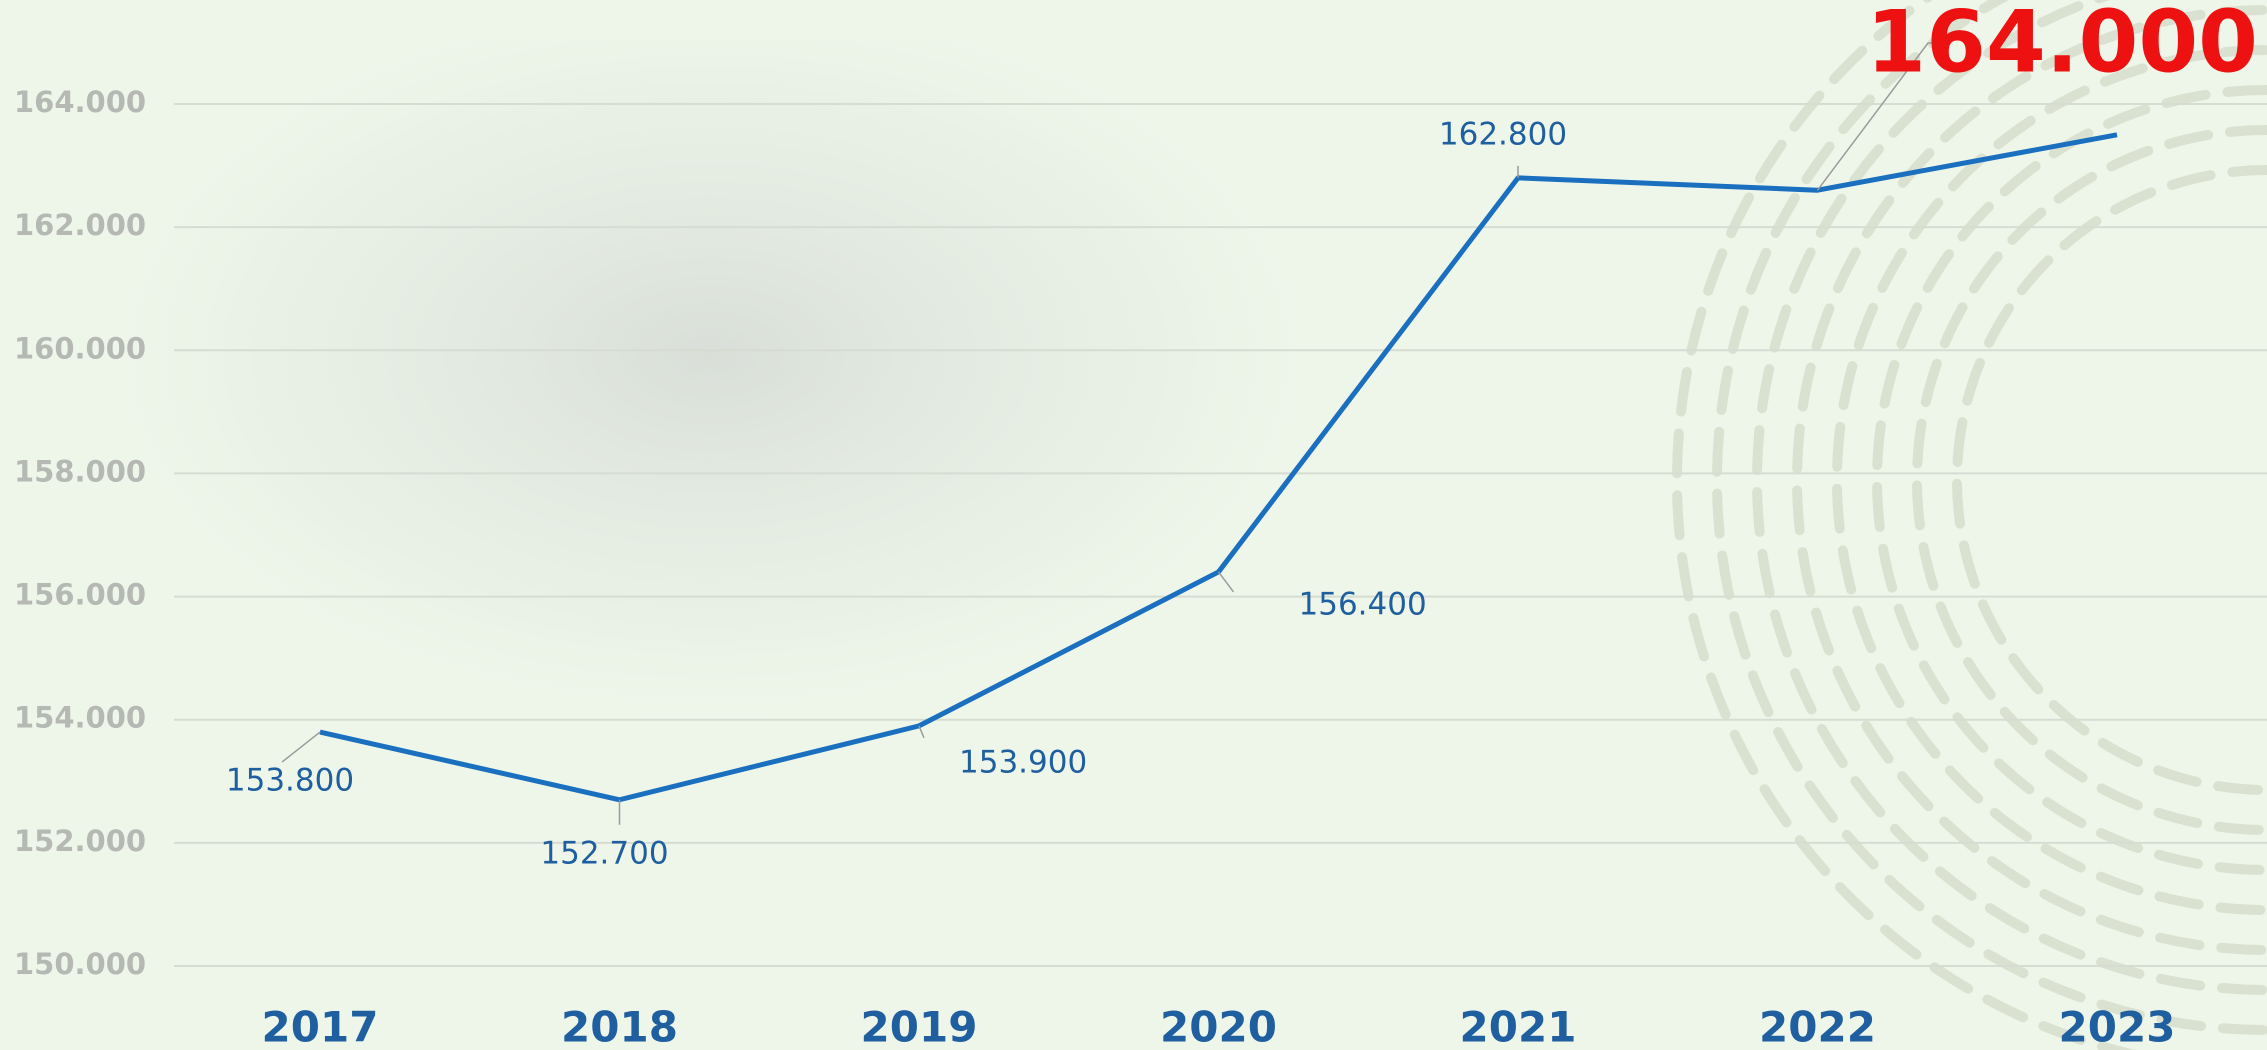 The height and width of the screenshot is (1050, 2267). Describe the element at coordinates (80, 102) in the screenshot. I see `y-tick-label: 164.000` at that location.